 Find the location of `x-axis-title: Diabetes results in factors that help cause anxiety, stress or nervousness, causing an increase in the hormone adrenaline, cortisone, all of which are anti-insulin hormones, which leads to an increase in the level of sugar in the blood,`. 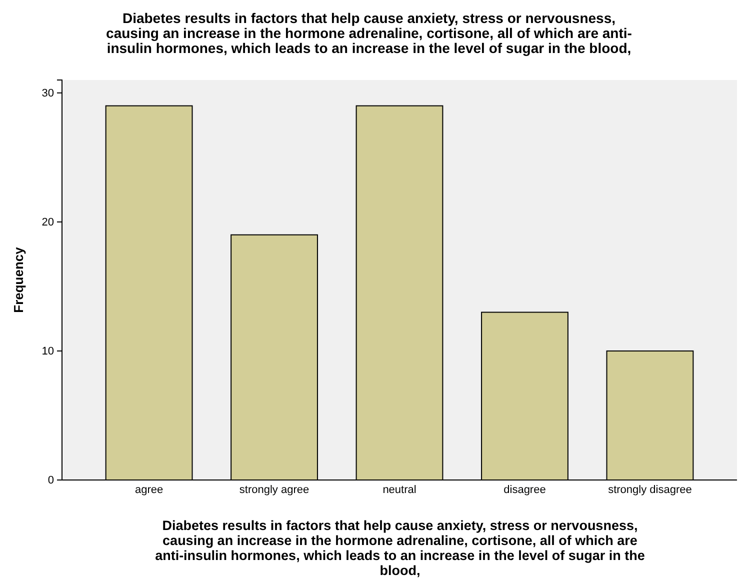

x-axis-title: Diabetes results in factors that help cause anxiety, stress or nervousness, causing an increase in the hormone adrenaline, cortisone, all of which are anti-insulin hormones, which leads to an increase in the level of sugar in the blood, is located at coordinates (400, 548).